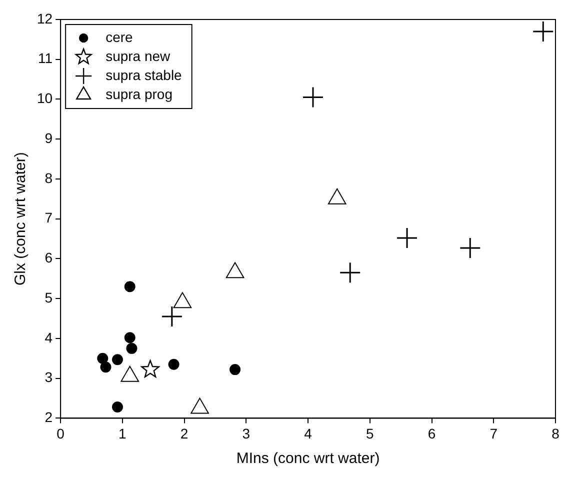 The height and width of the screenshot is (480, 575). What do you see at coordinates (48, 417) in the screenshot?
I see `y-tick-label: 2` at bounding box center [48, 417].